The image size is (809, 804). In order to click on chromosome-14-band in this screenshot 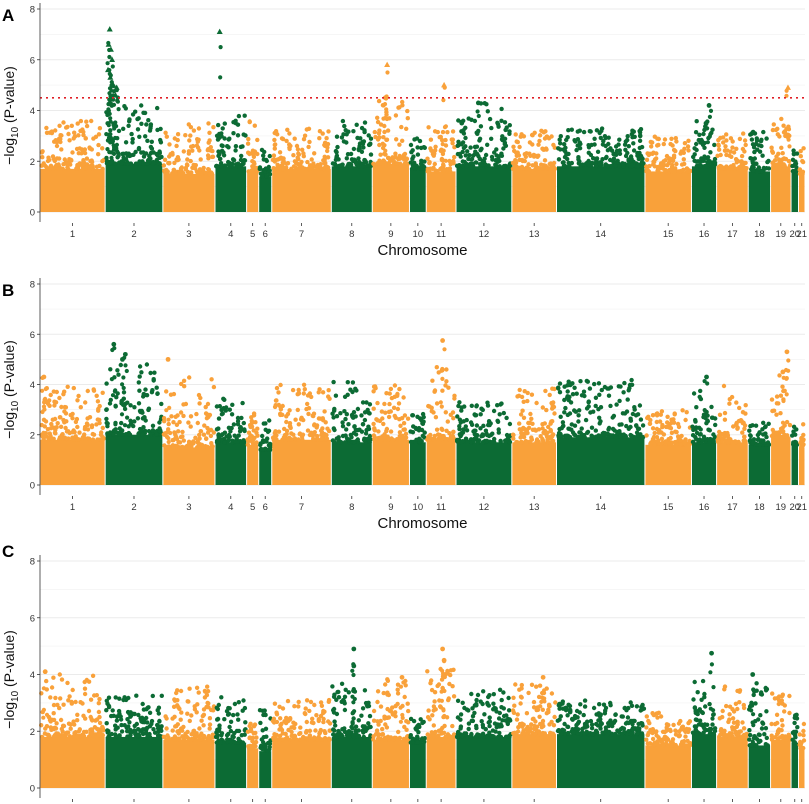, I will do `click(601, 189)`.